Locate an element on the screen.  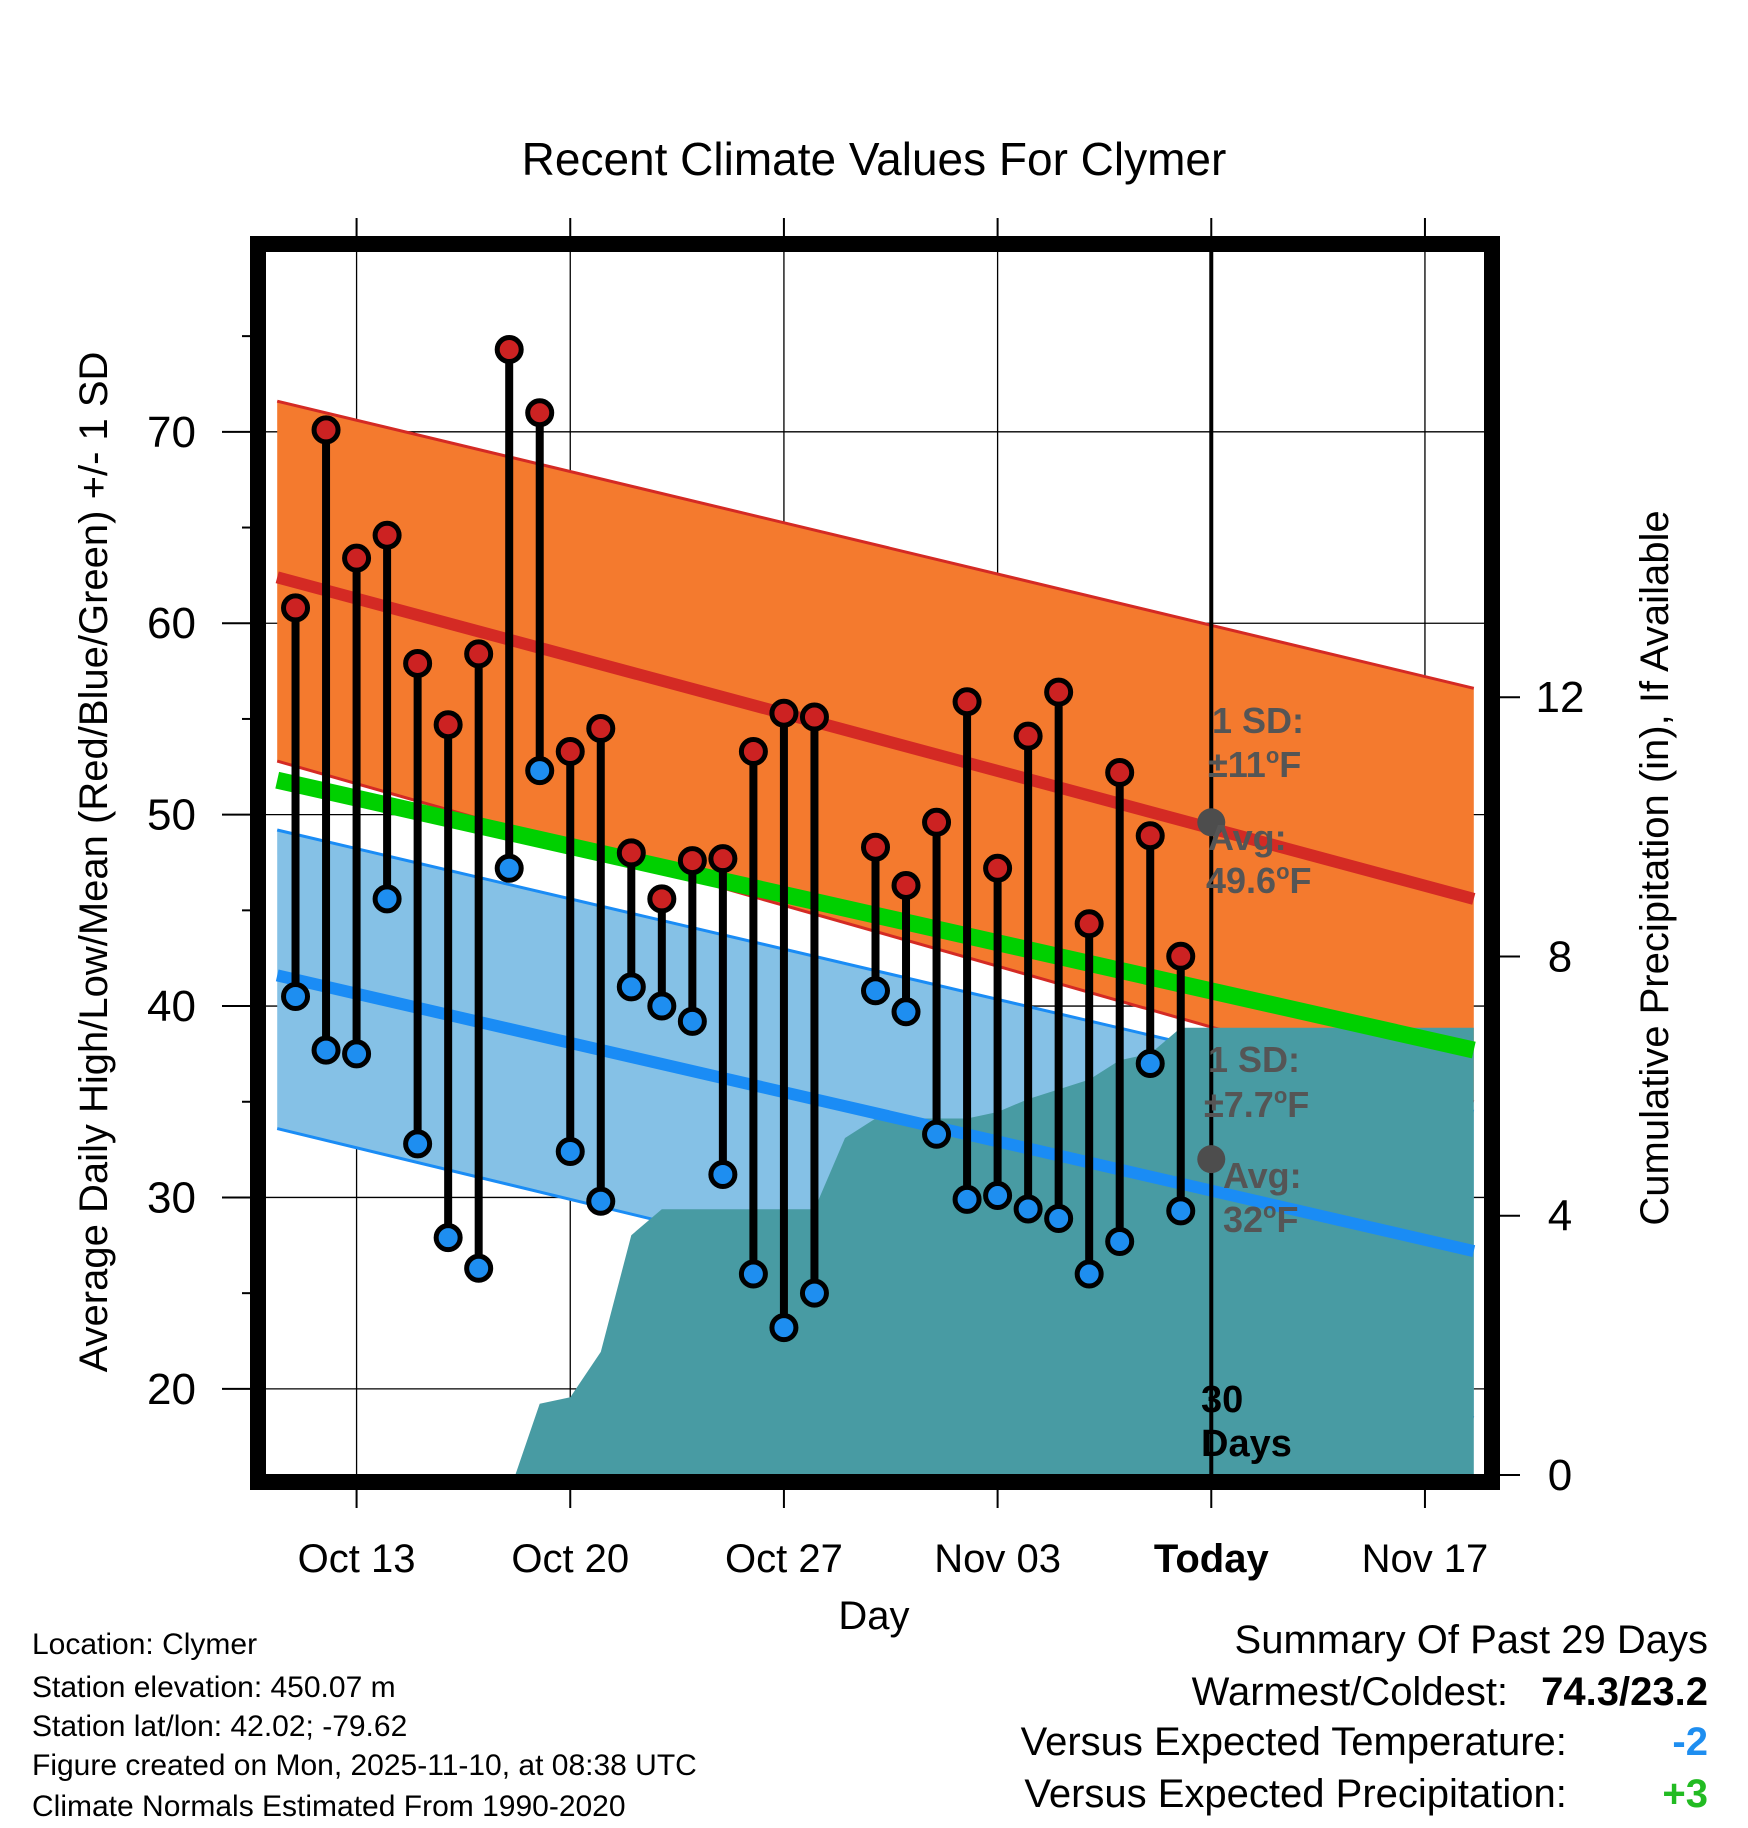
y2-tick-label: 12 is located at coordinates (1560, 697).